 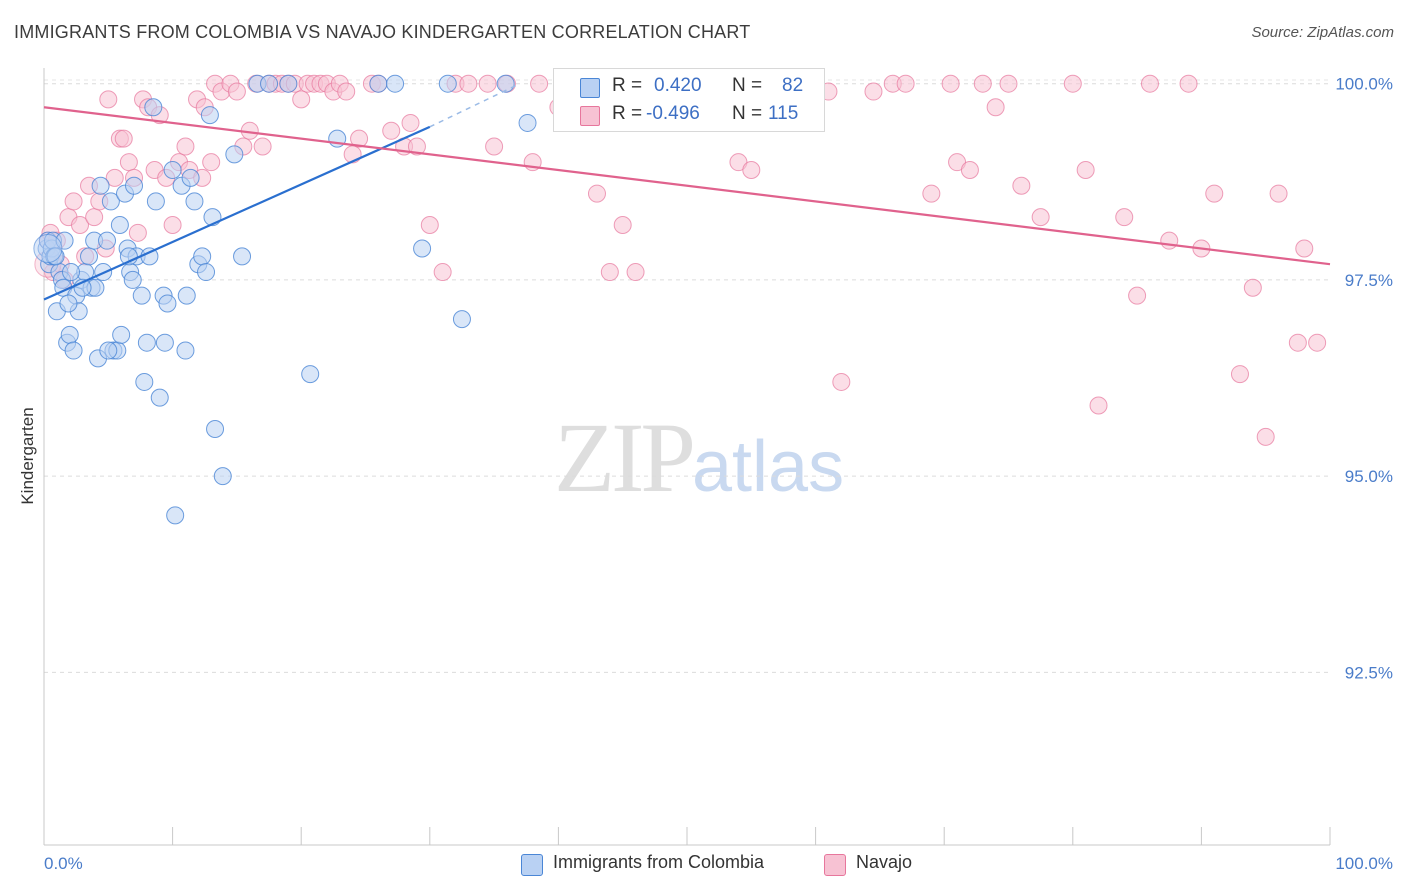 What do you see at coordinates (475, 105) in the screenshot?
I see `colombia-trend-extension` at bounding box center [475, 105].